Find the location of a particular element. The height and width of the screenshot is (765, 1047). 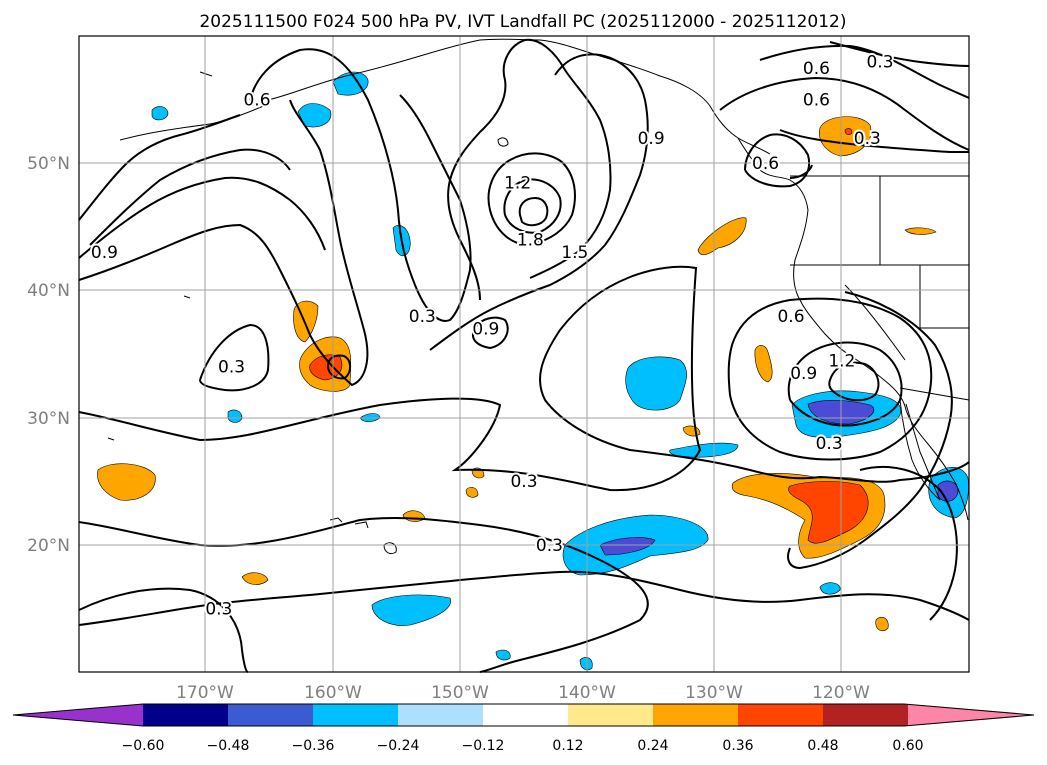

contour-0.3-west-trough is located at coordinates (360, 185).